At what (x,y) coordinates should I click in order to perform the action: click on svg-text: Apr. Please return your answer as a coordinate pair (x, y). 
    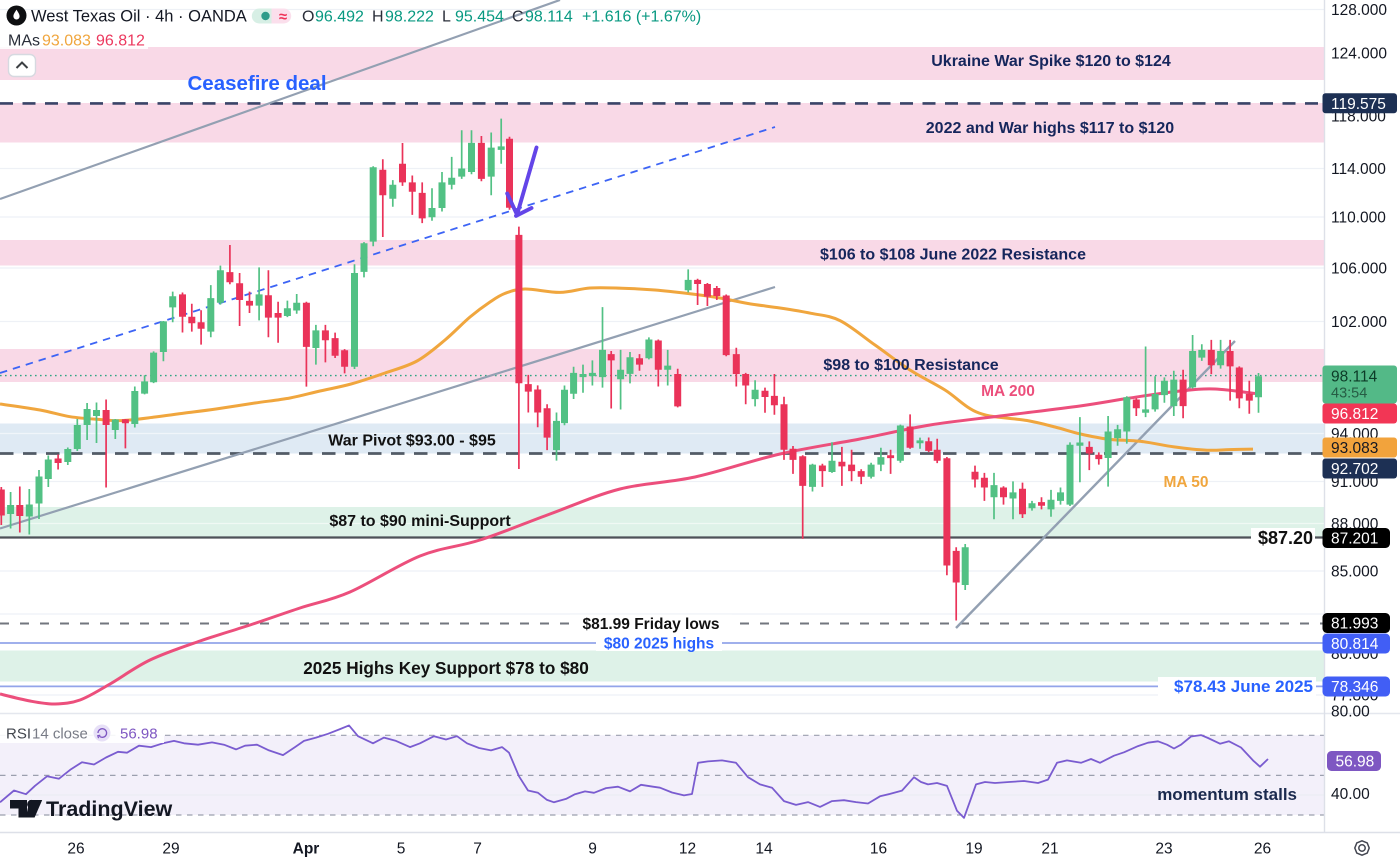
    Looking at the image, I should click on (306, 849).